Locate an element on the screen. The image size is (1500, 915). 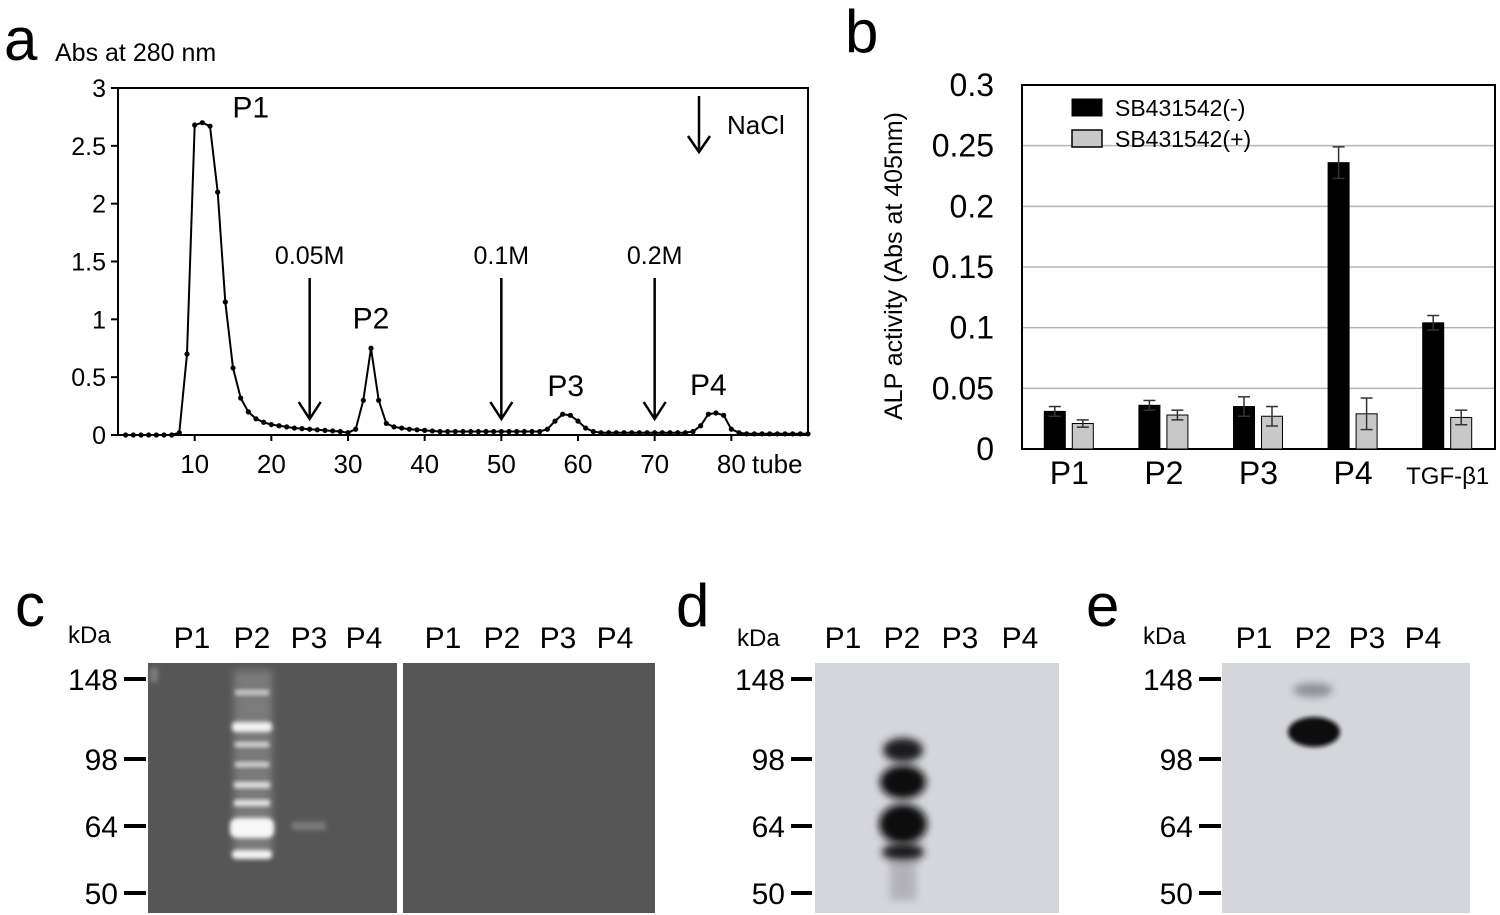
bars is located at coordinates (1258, 298).